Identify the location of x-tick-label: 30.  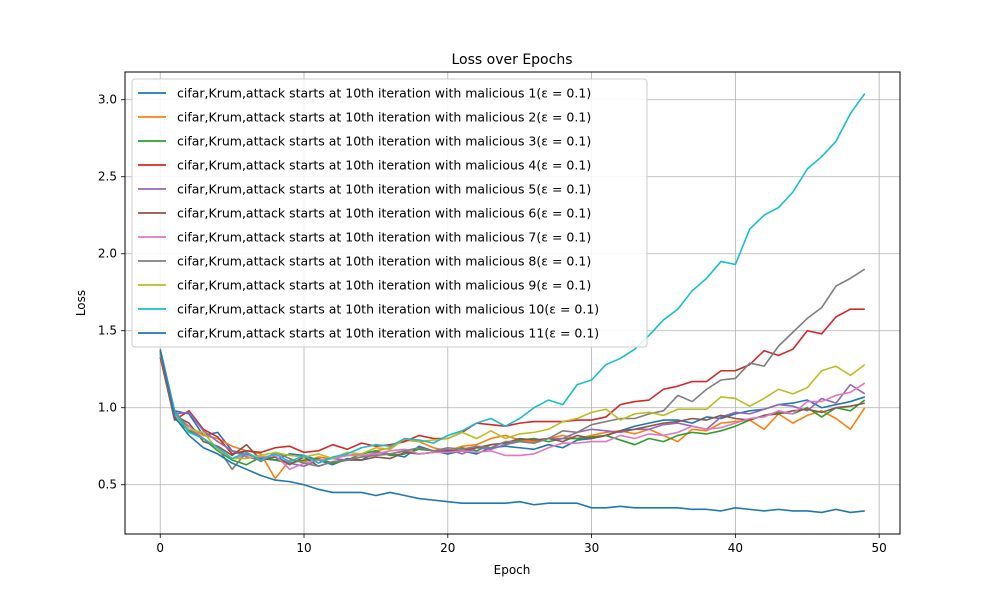
(591, 548).